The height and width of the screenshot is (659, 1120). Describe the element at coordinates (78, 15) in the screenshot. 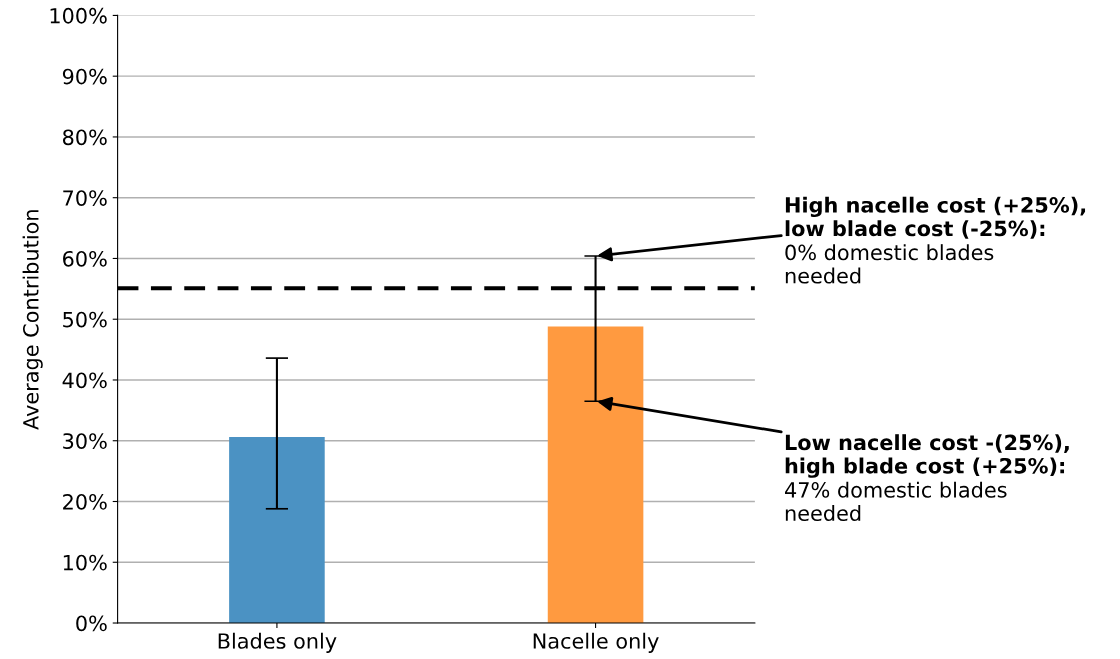

I see `y-tick-label: 100%` at that location.